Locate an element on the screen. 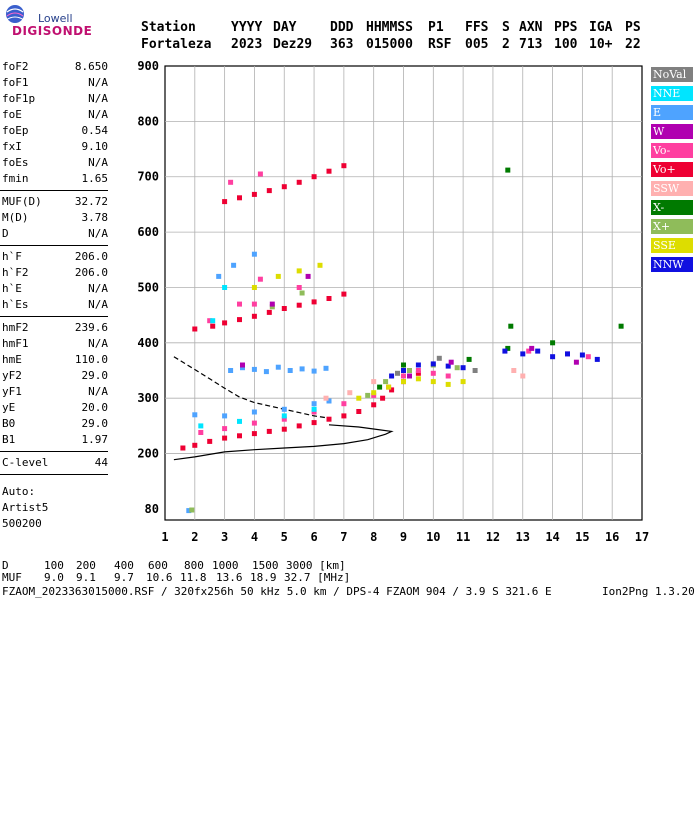 Image resolution: width=700 pixels, height=836 pixels. param-name: fxI is located at coordinates (12, 146).